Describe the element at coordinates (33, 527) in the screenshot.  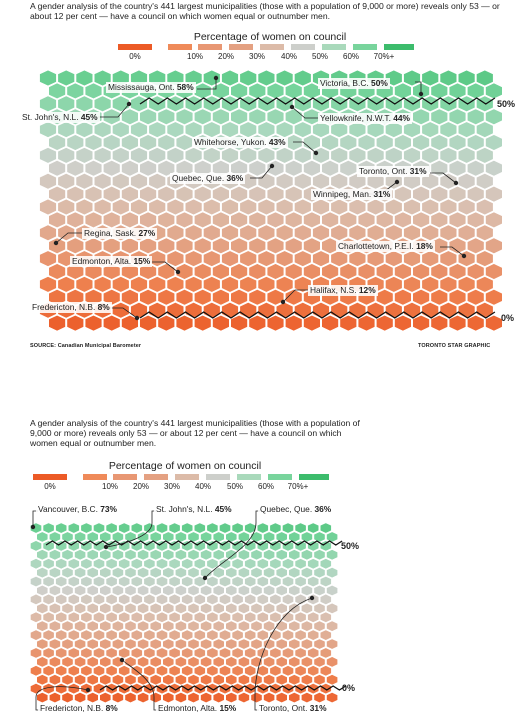
I see `leader2-vancouver-dot` at that location.